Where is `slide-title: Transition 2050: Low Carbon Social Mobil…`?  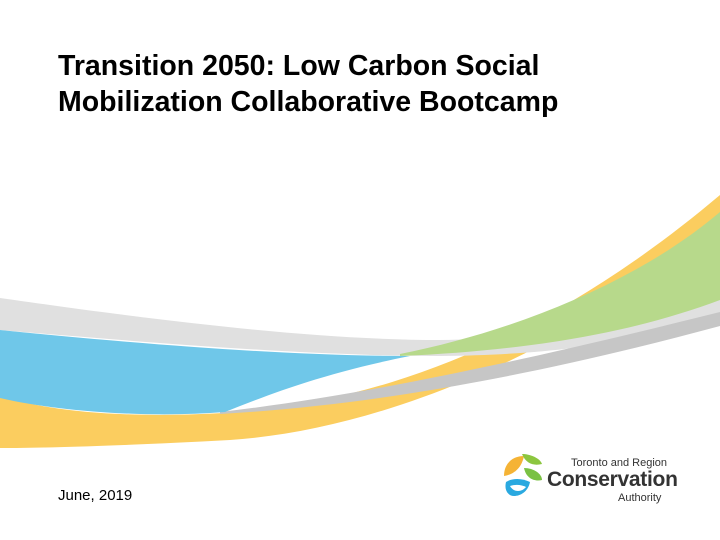
slide-title: Transition 2050: Low Carbon Social Mobil… is located at coordinates (368, 84).